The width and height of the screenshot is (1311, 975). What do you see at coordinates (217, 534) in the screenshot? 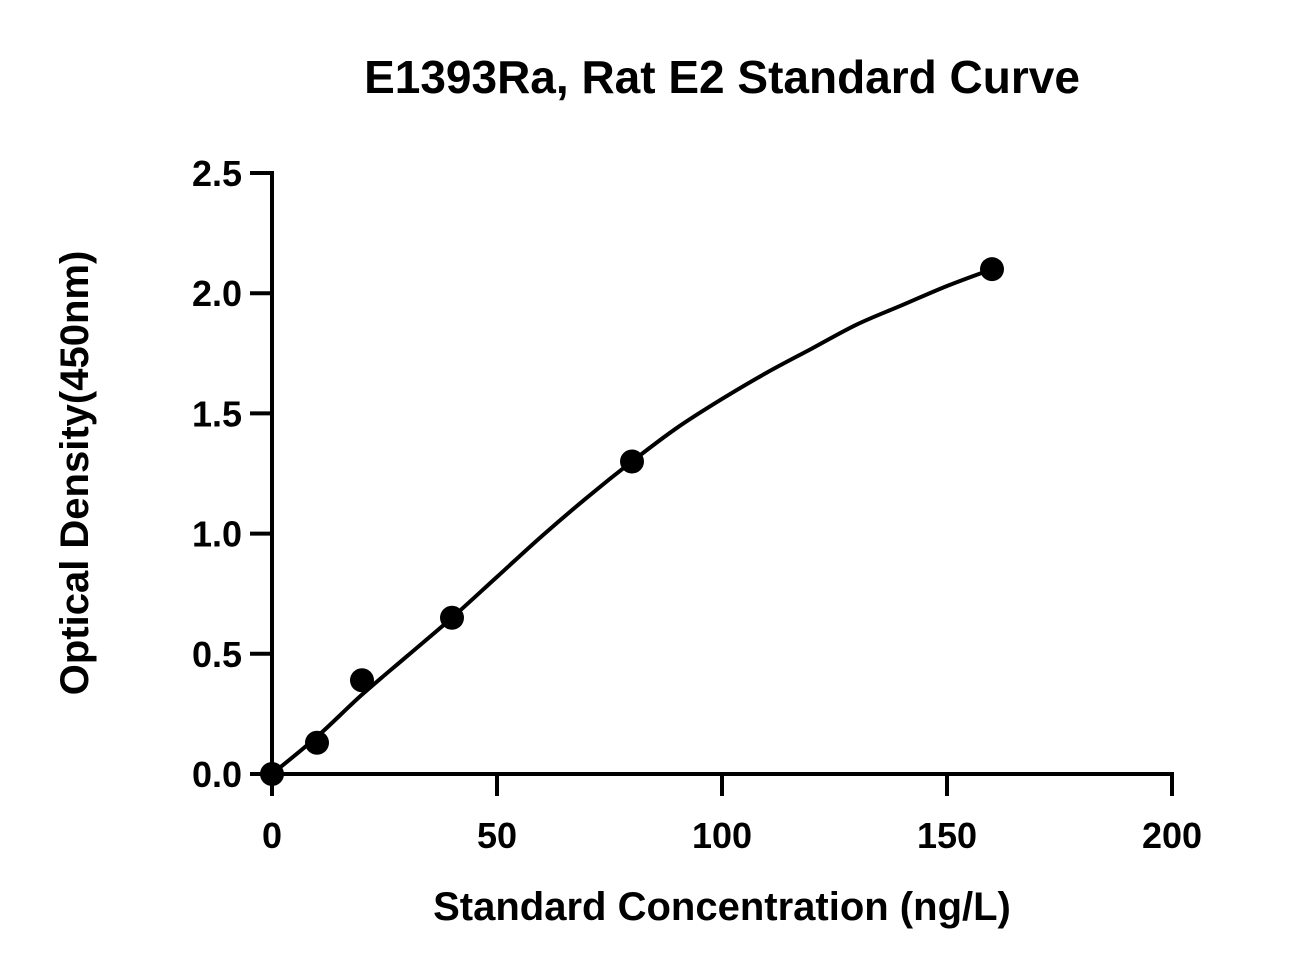
I see `y-tick-label: 1.0` at bounding box center [217, 534].